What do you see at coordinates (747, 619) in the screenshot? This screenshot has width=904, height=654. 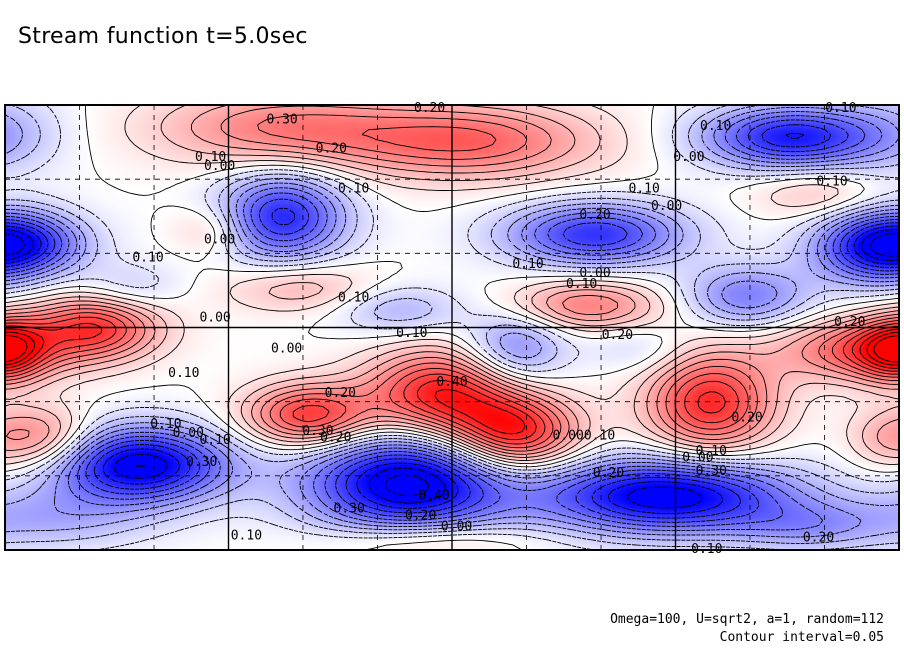 I see `params-text: Omega=100, U=sqrt2, a=1, random=112` at bounding box center [747, 619].